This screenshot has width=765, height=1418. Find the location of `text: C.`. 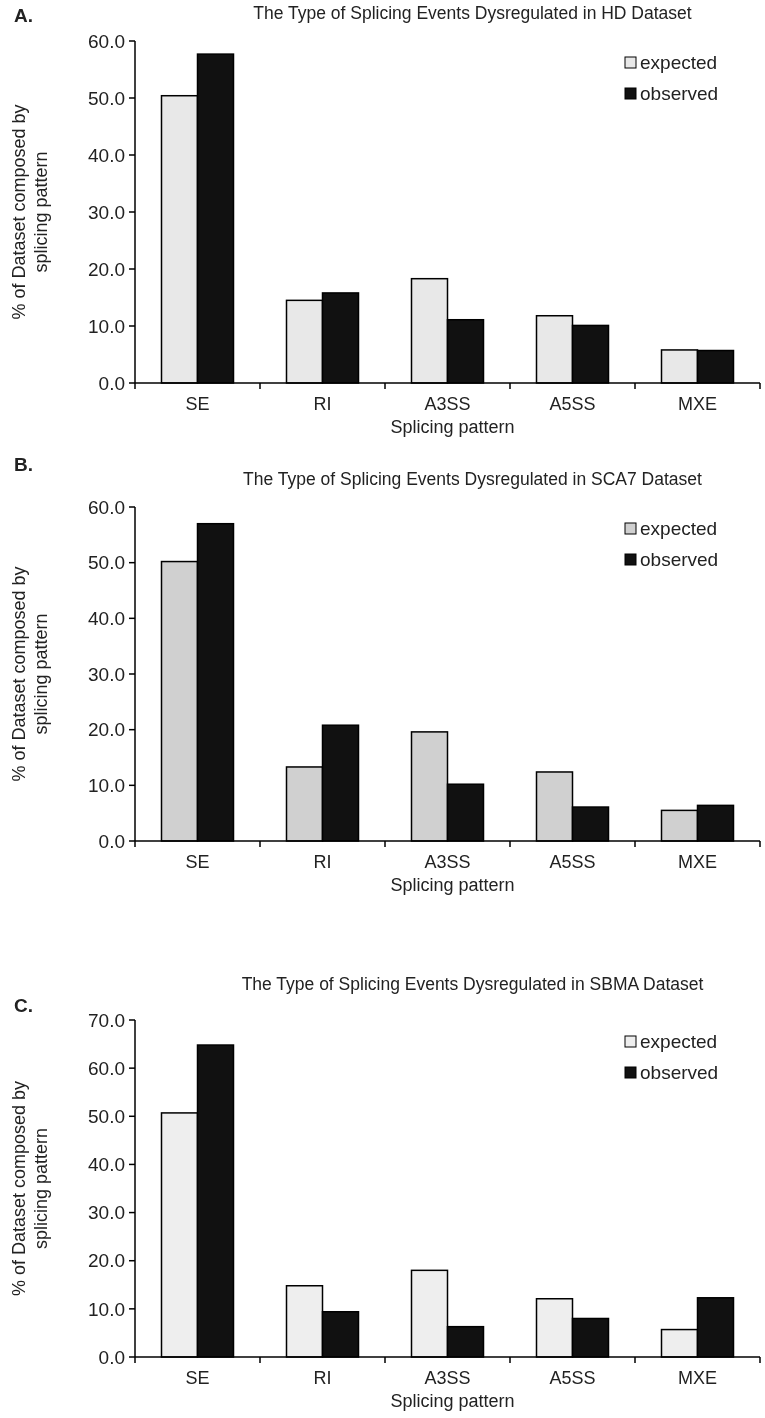

text: C. is located at coordinates (23, 1005).